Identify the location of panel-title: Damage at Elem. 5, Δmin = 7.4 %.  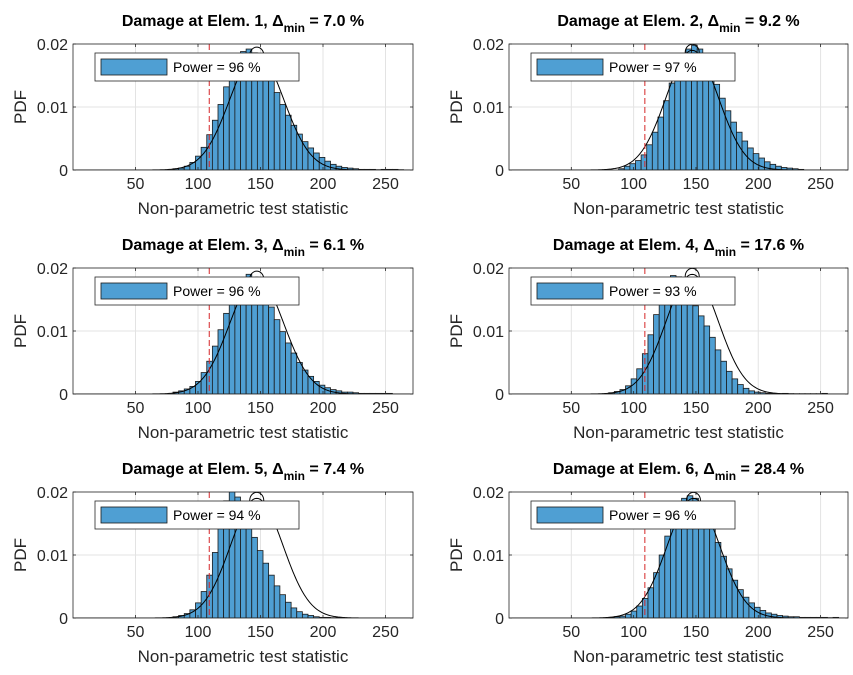
(243, 472).